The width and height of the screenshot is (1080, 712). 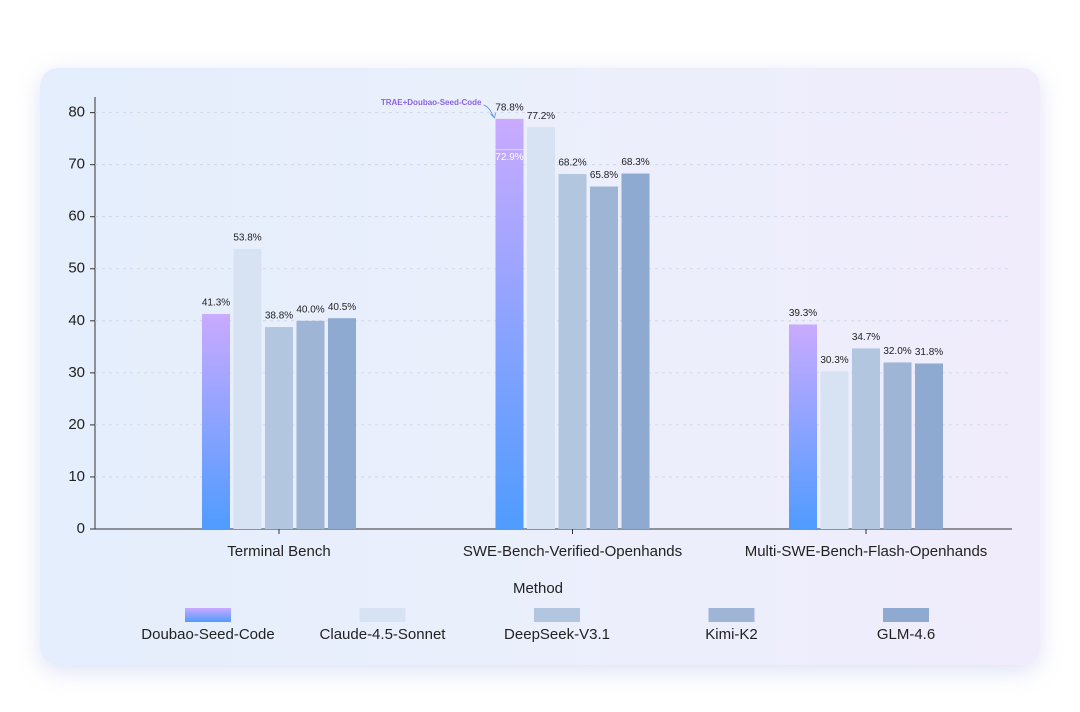 I want to click on annotation-arrowhead, so click(x=493, y=115).